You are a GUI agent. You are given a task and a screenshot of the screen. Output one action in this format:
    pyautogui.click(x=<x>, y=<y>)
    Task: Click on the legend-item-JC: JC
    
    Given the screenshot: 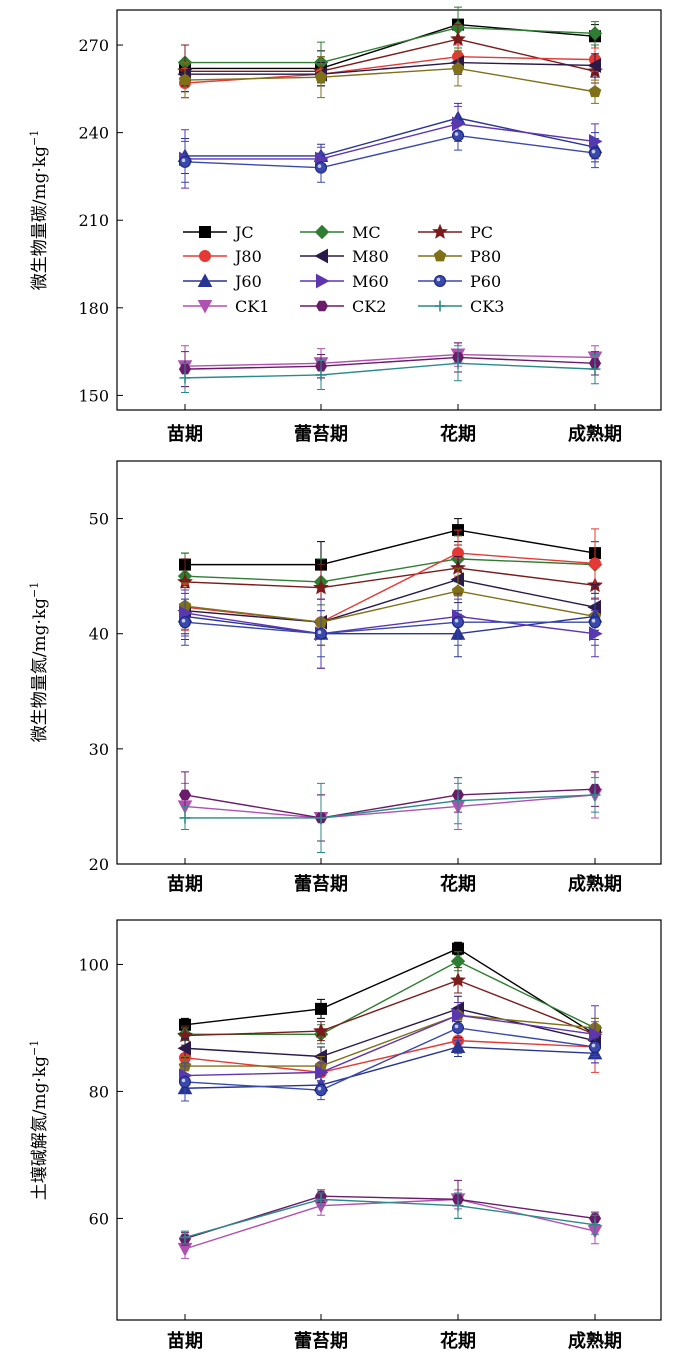 What is the action you would take?
    pyautogui.click(x=218, y=232)
    